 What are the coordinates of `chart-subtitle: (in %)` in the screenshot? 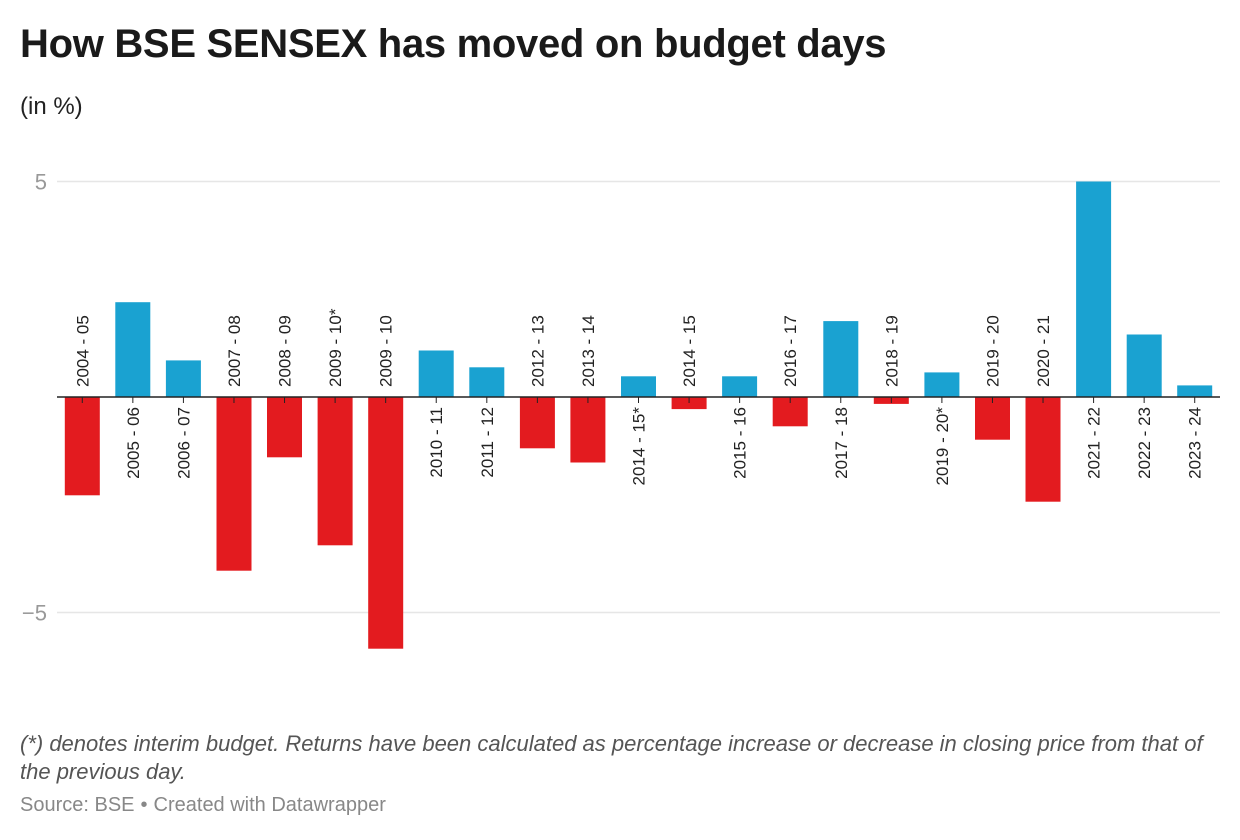 It's located at (51, 106).